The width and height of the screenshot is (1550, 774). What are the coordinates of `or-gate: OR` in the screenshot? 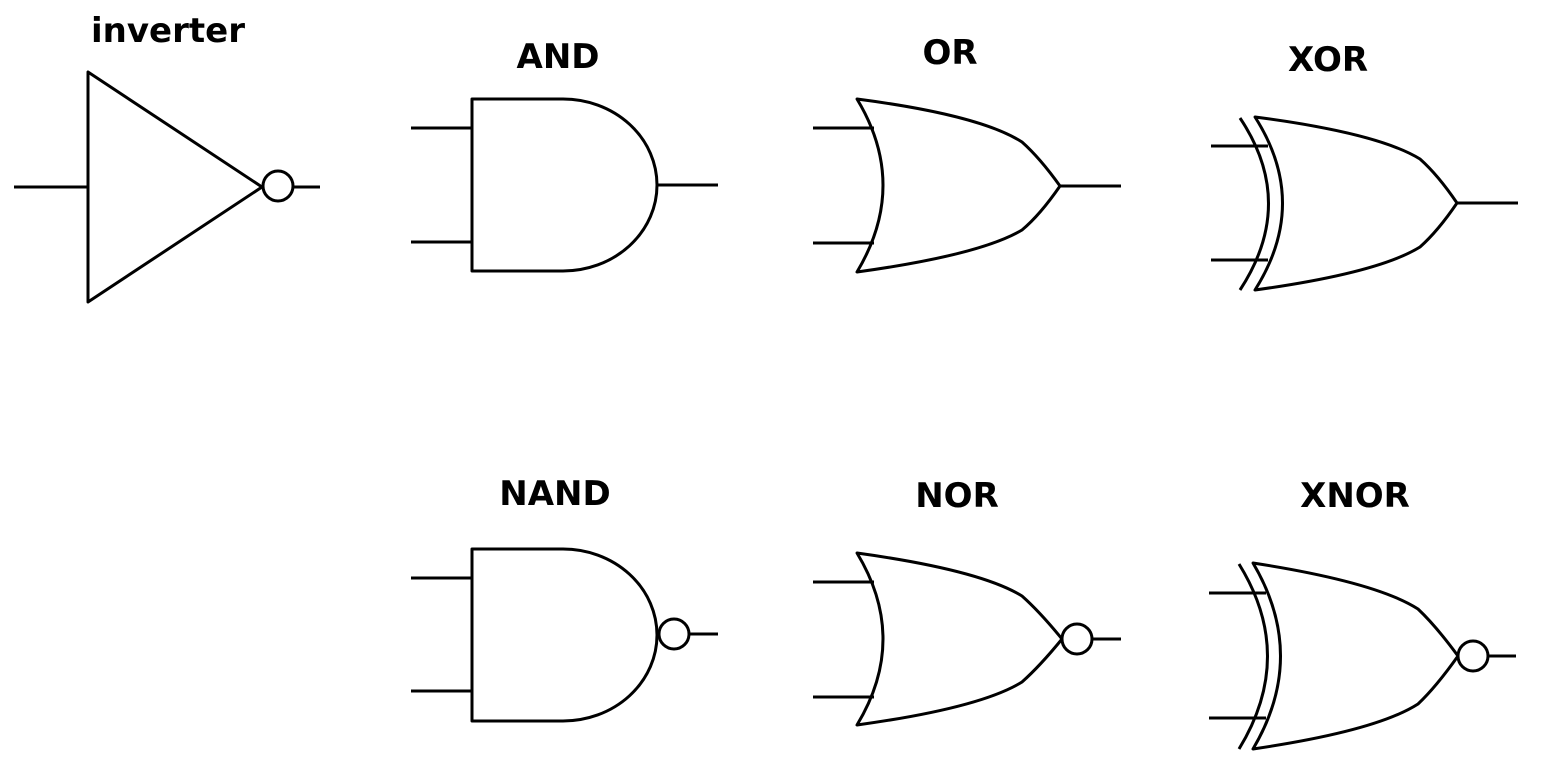 It's located at (967, 153).